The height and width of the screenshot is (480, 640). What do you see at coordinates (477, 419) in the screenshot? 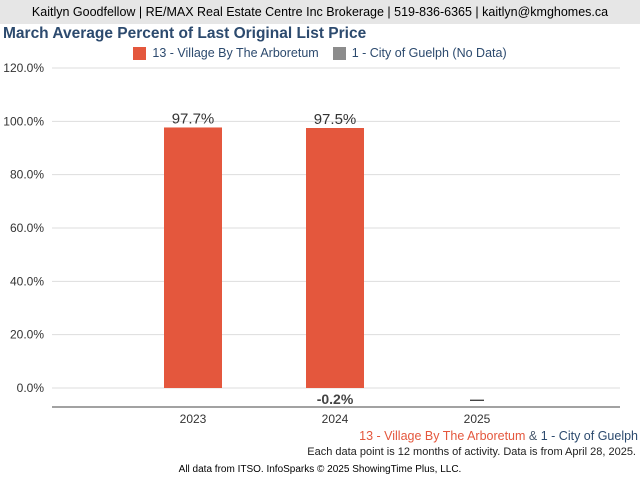
I see `x-tick-label: 2025` at bounding box center [477, 419].